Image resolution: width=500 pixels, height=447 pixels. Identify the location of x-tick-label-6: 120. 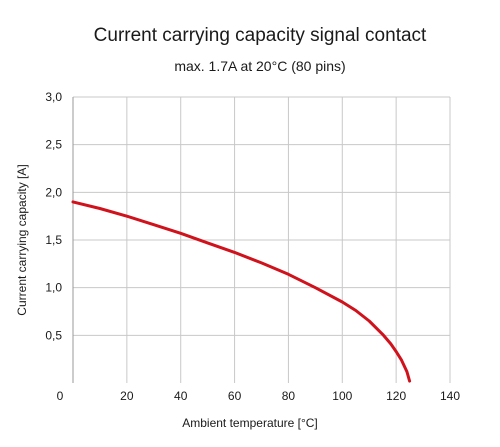
(396, 396).